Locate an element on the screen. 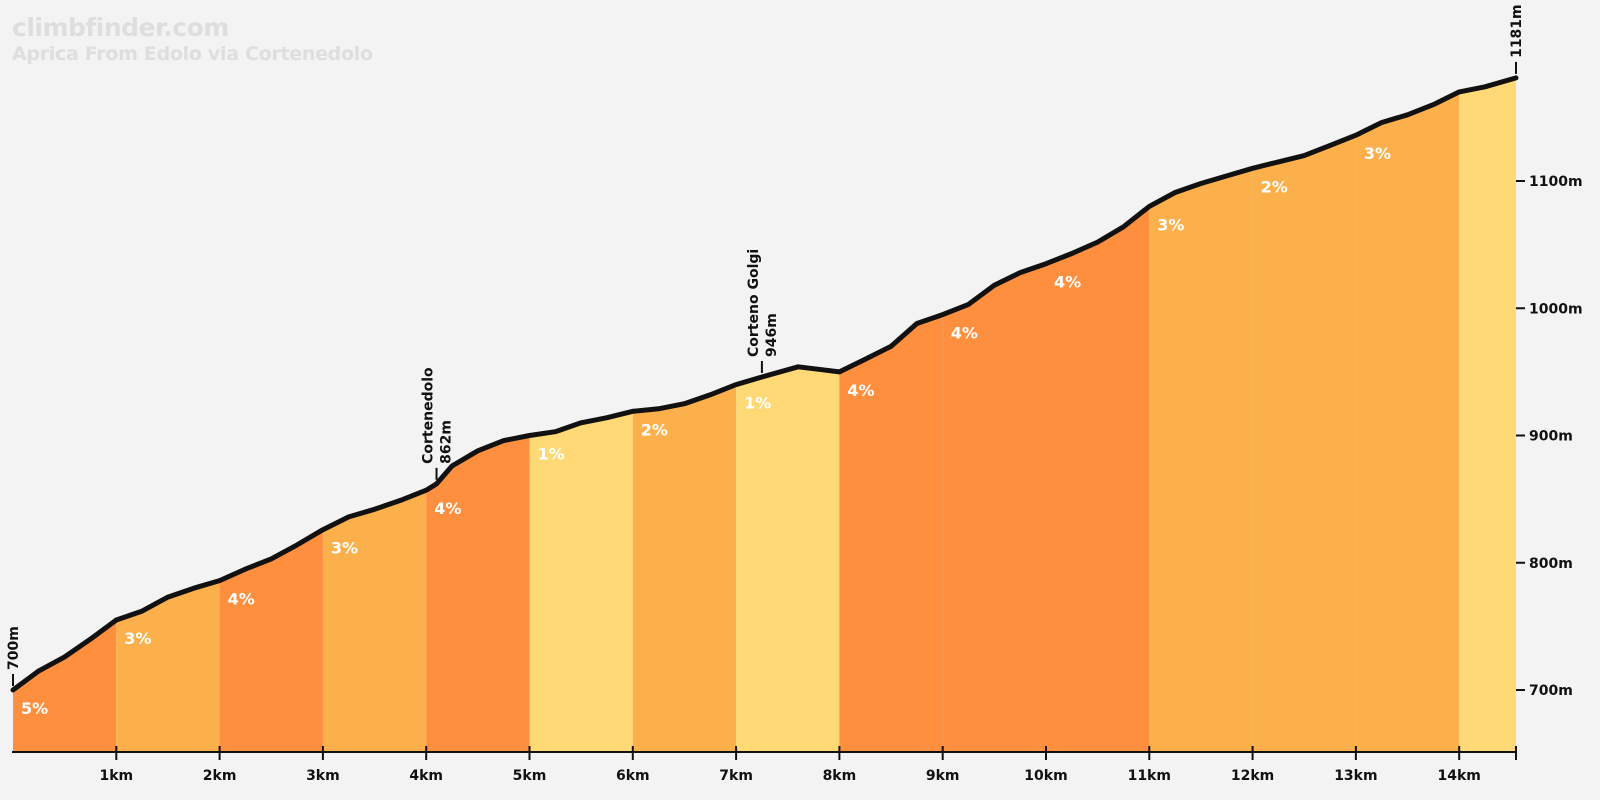  grade-label-5: 4% is located at coordinates (447, 508).